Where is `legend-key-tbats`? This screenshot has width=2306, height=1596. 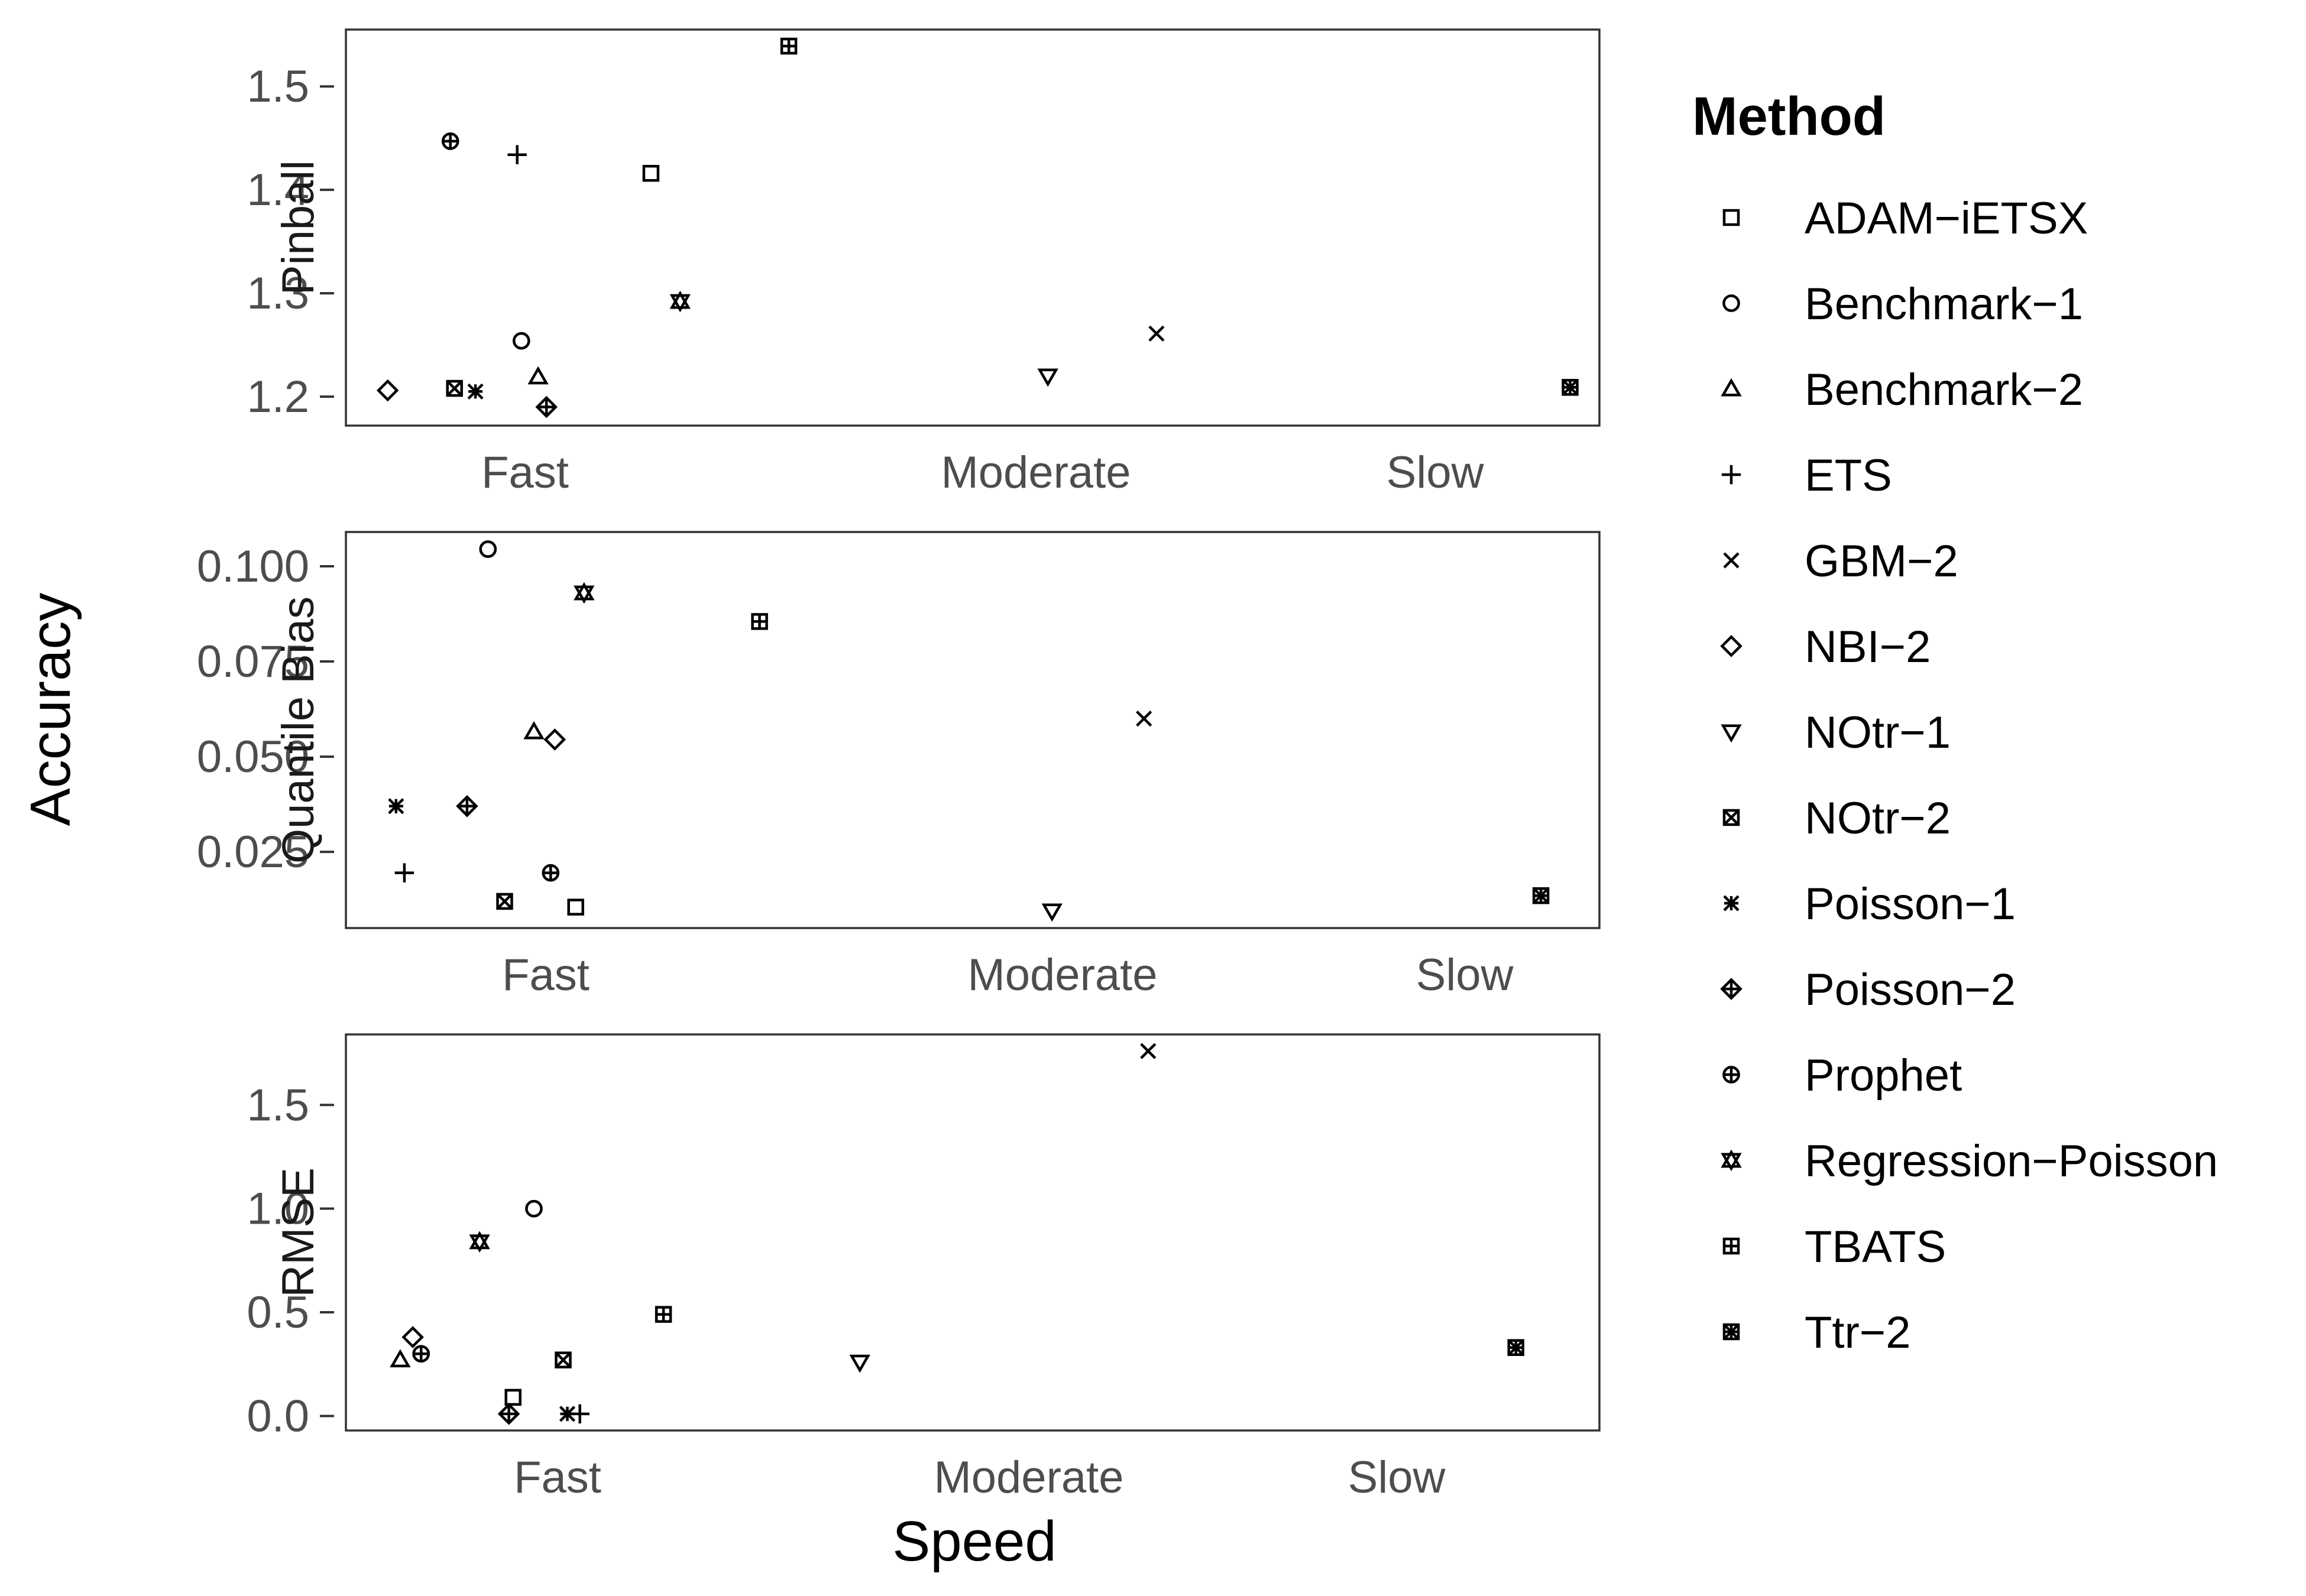 legend-key-tbats is located at coordinates (1731, 1246).